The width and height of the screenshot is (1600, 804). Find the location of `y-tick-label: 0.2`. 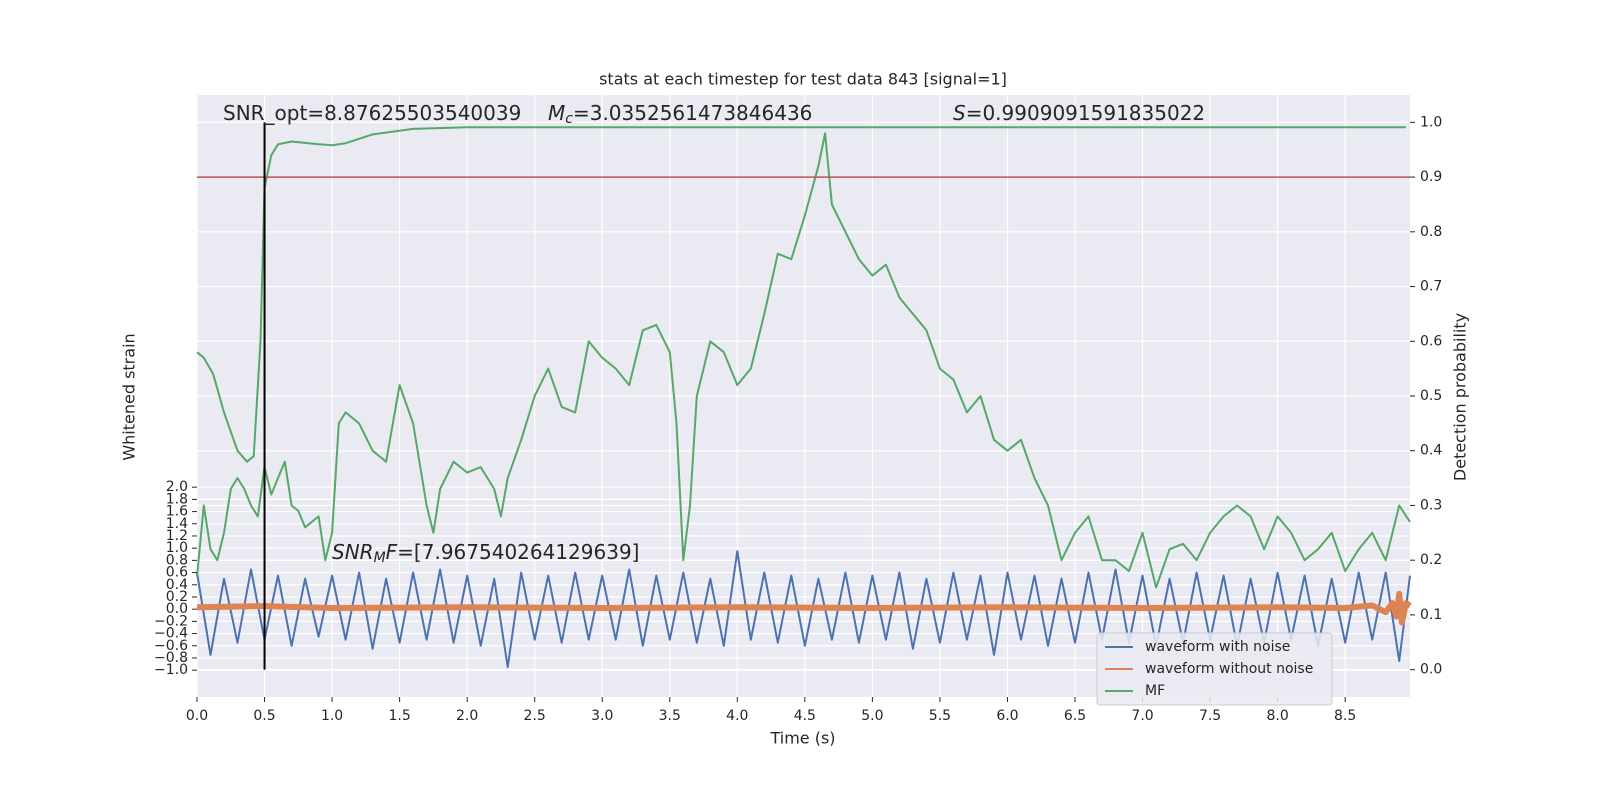

y-tick-label: 0.2 is located at coordinates (177, 597).